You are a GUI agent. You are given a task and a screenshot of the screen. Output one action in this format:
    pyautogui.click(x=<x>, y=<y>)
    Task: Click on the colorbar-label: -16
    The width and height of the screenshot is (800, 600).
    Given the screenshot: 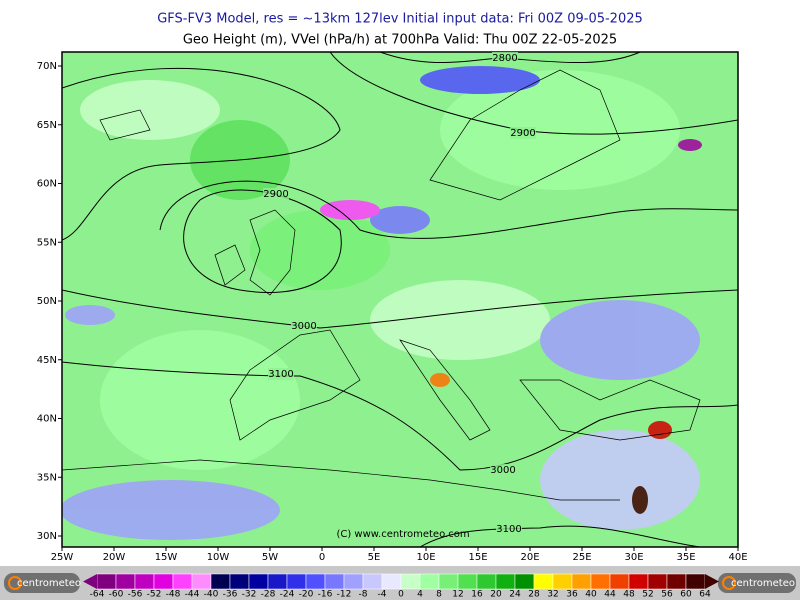 What is the action you would take?
    pyautogui.click(x=325, y=595)
    